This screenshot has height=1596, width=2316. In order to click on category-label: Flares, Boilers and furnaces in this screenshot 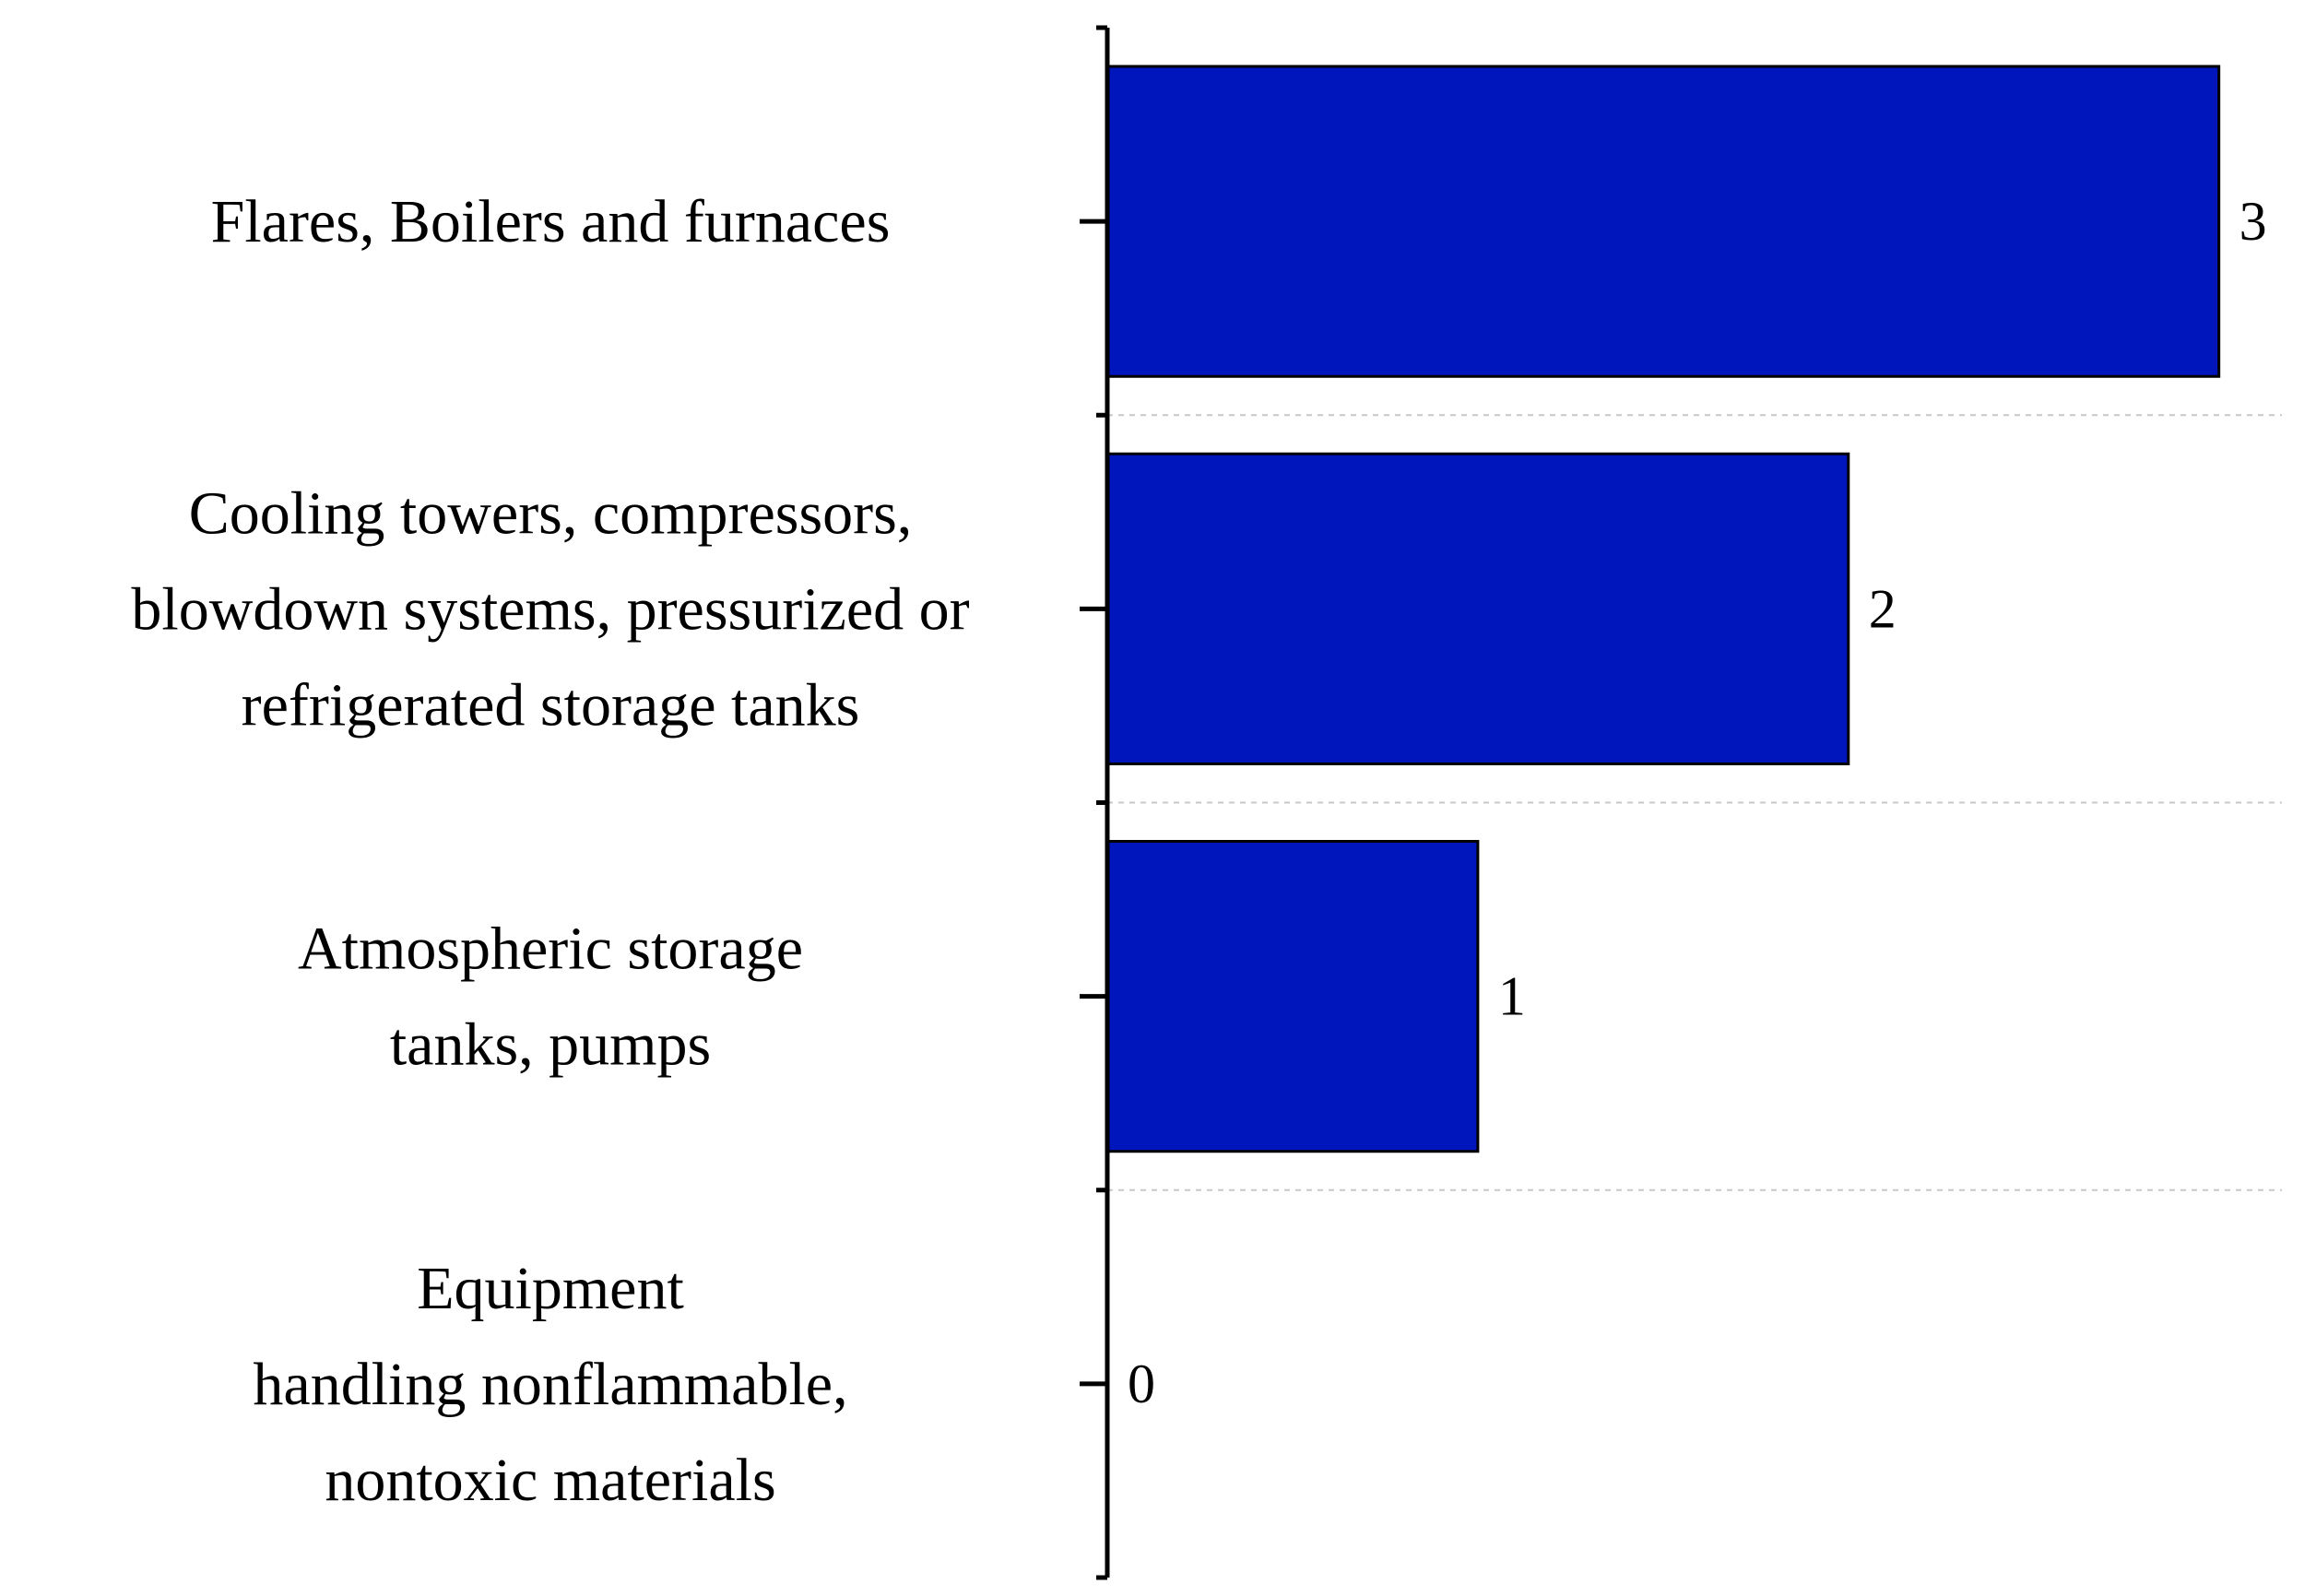, I will do `click(551, 221)`.